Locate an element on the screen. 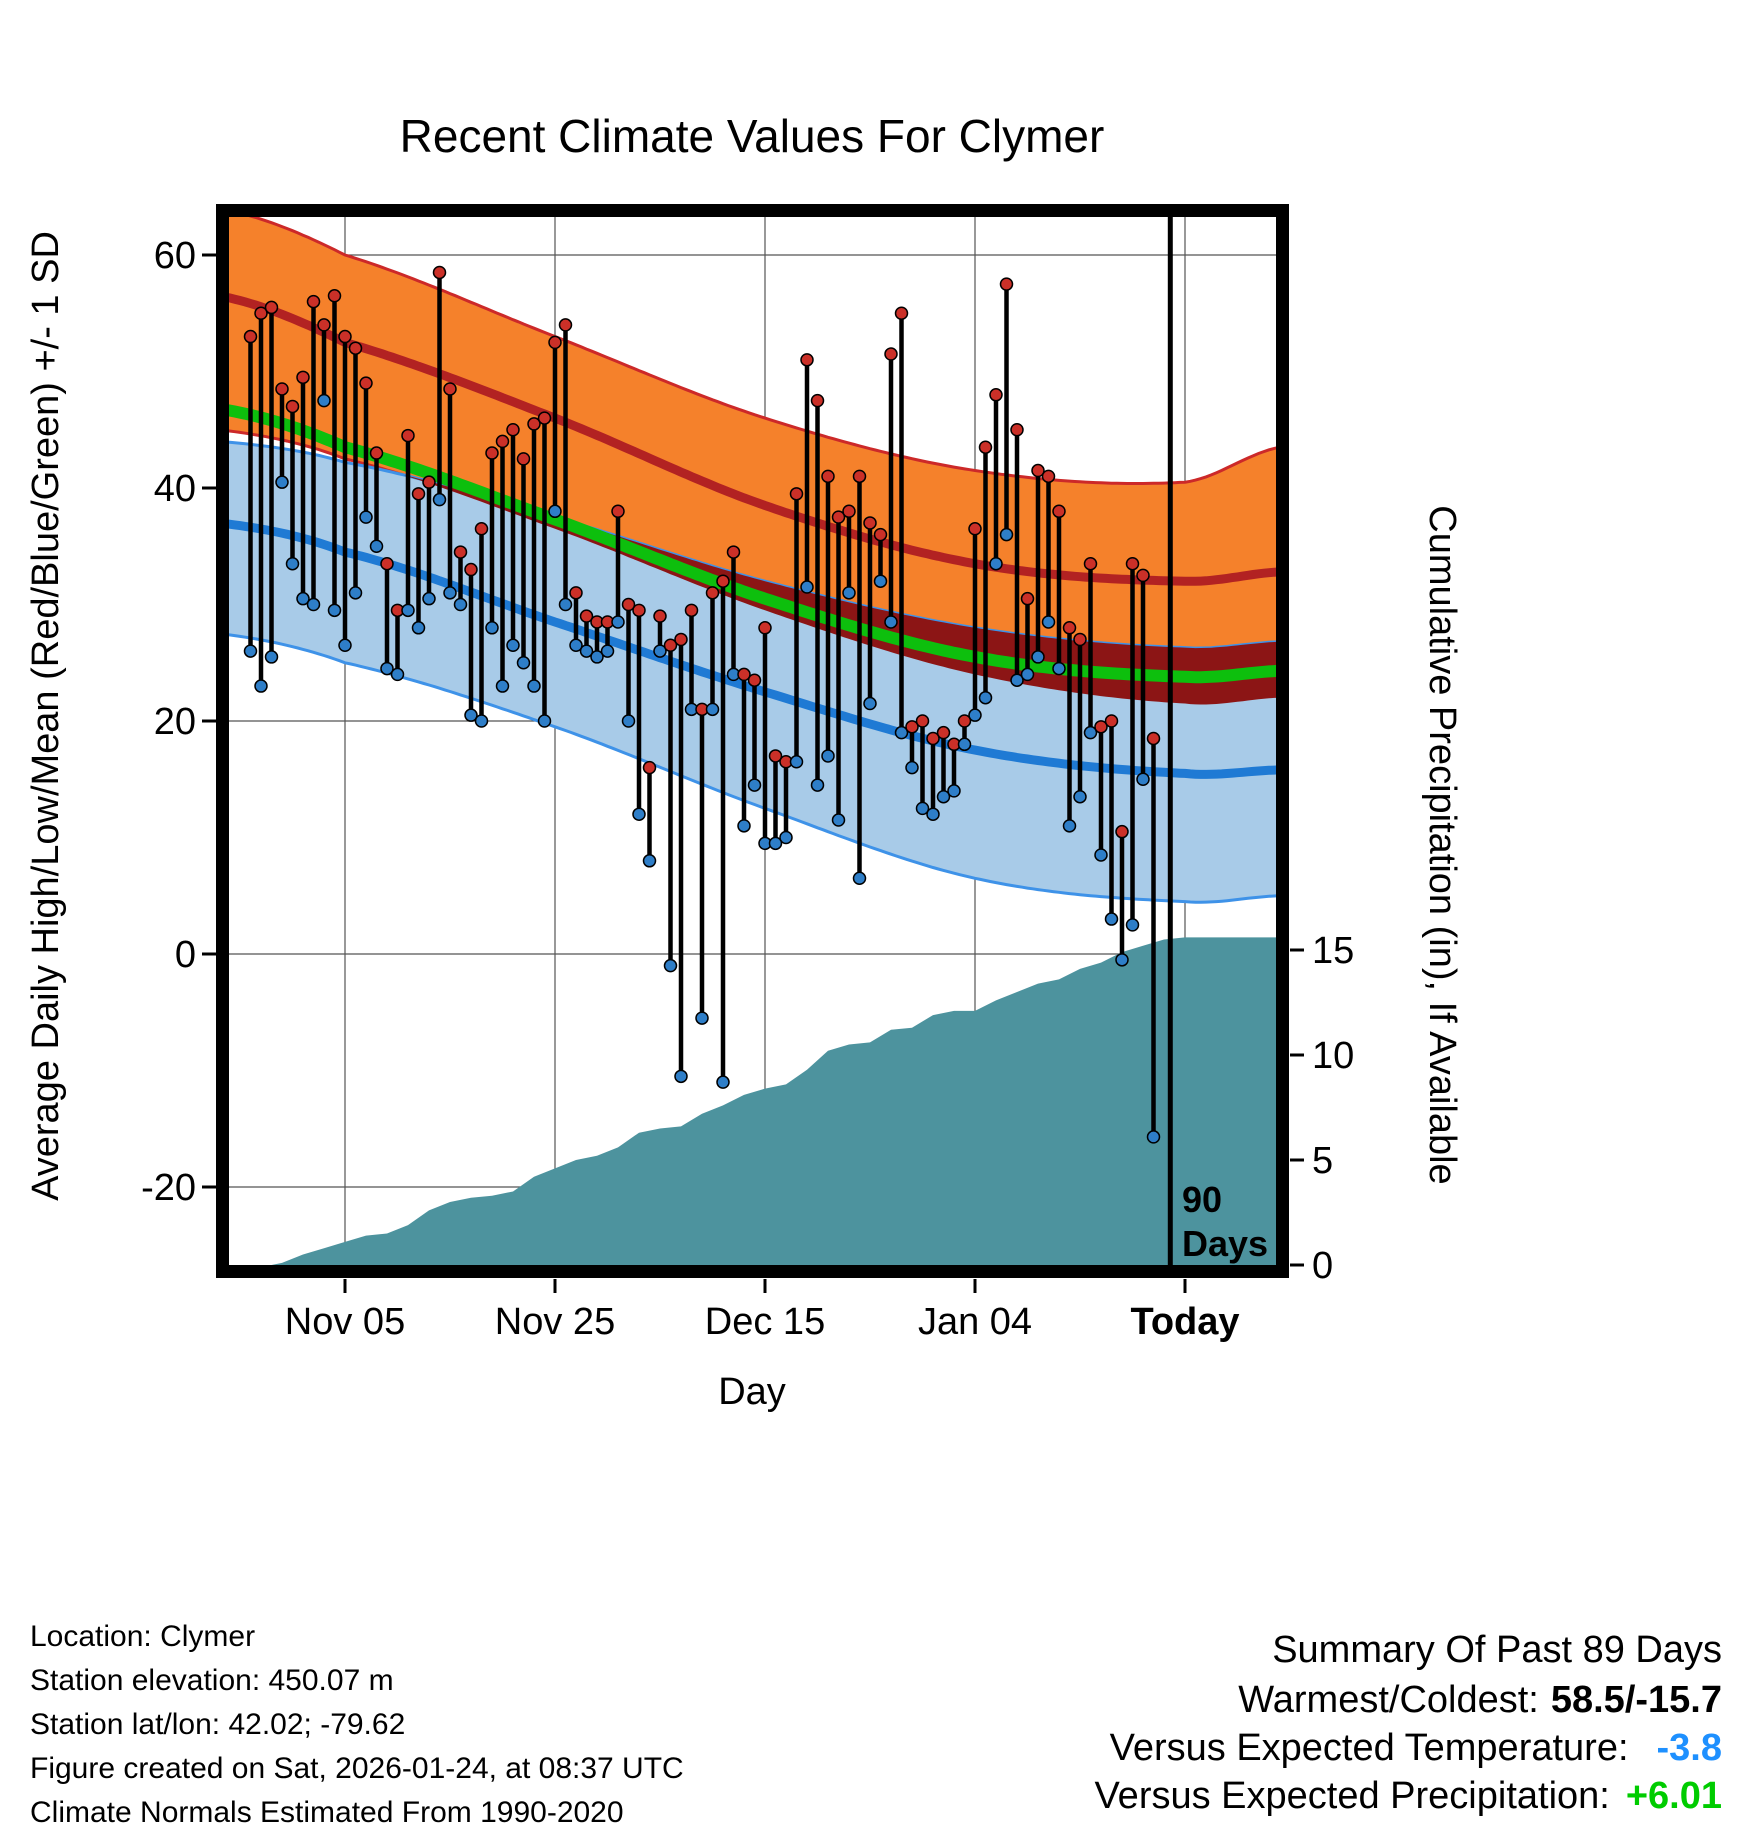  summary-warmest-coldest-value: 58.5/-15.7 is located at coordinates (1636, 1700).